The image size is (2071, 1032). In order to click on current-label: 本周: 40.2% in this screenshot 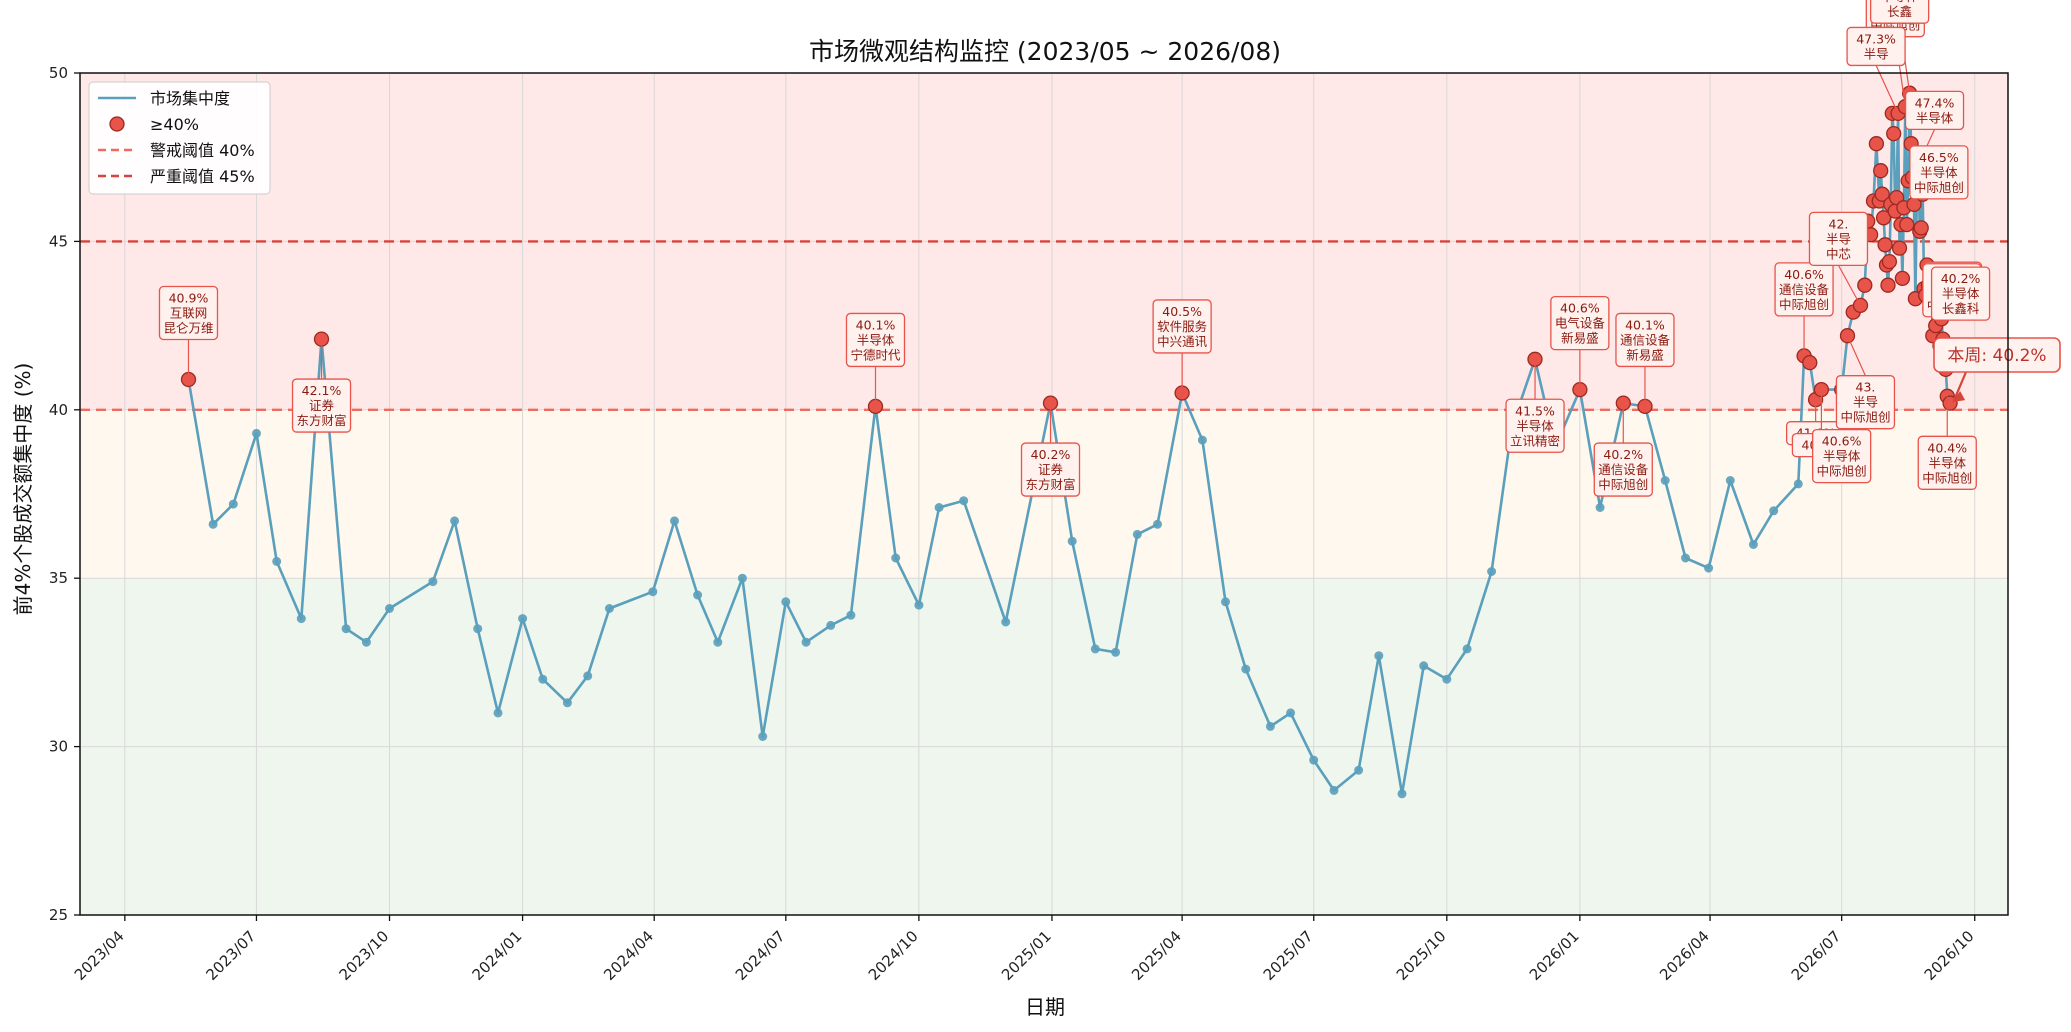, I will do `click(1996, 356)`.